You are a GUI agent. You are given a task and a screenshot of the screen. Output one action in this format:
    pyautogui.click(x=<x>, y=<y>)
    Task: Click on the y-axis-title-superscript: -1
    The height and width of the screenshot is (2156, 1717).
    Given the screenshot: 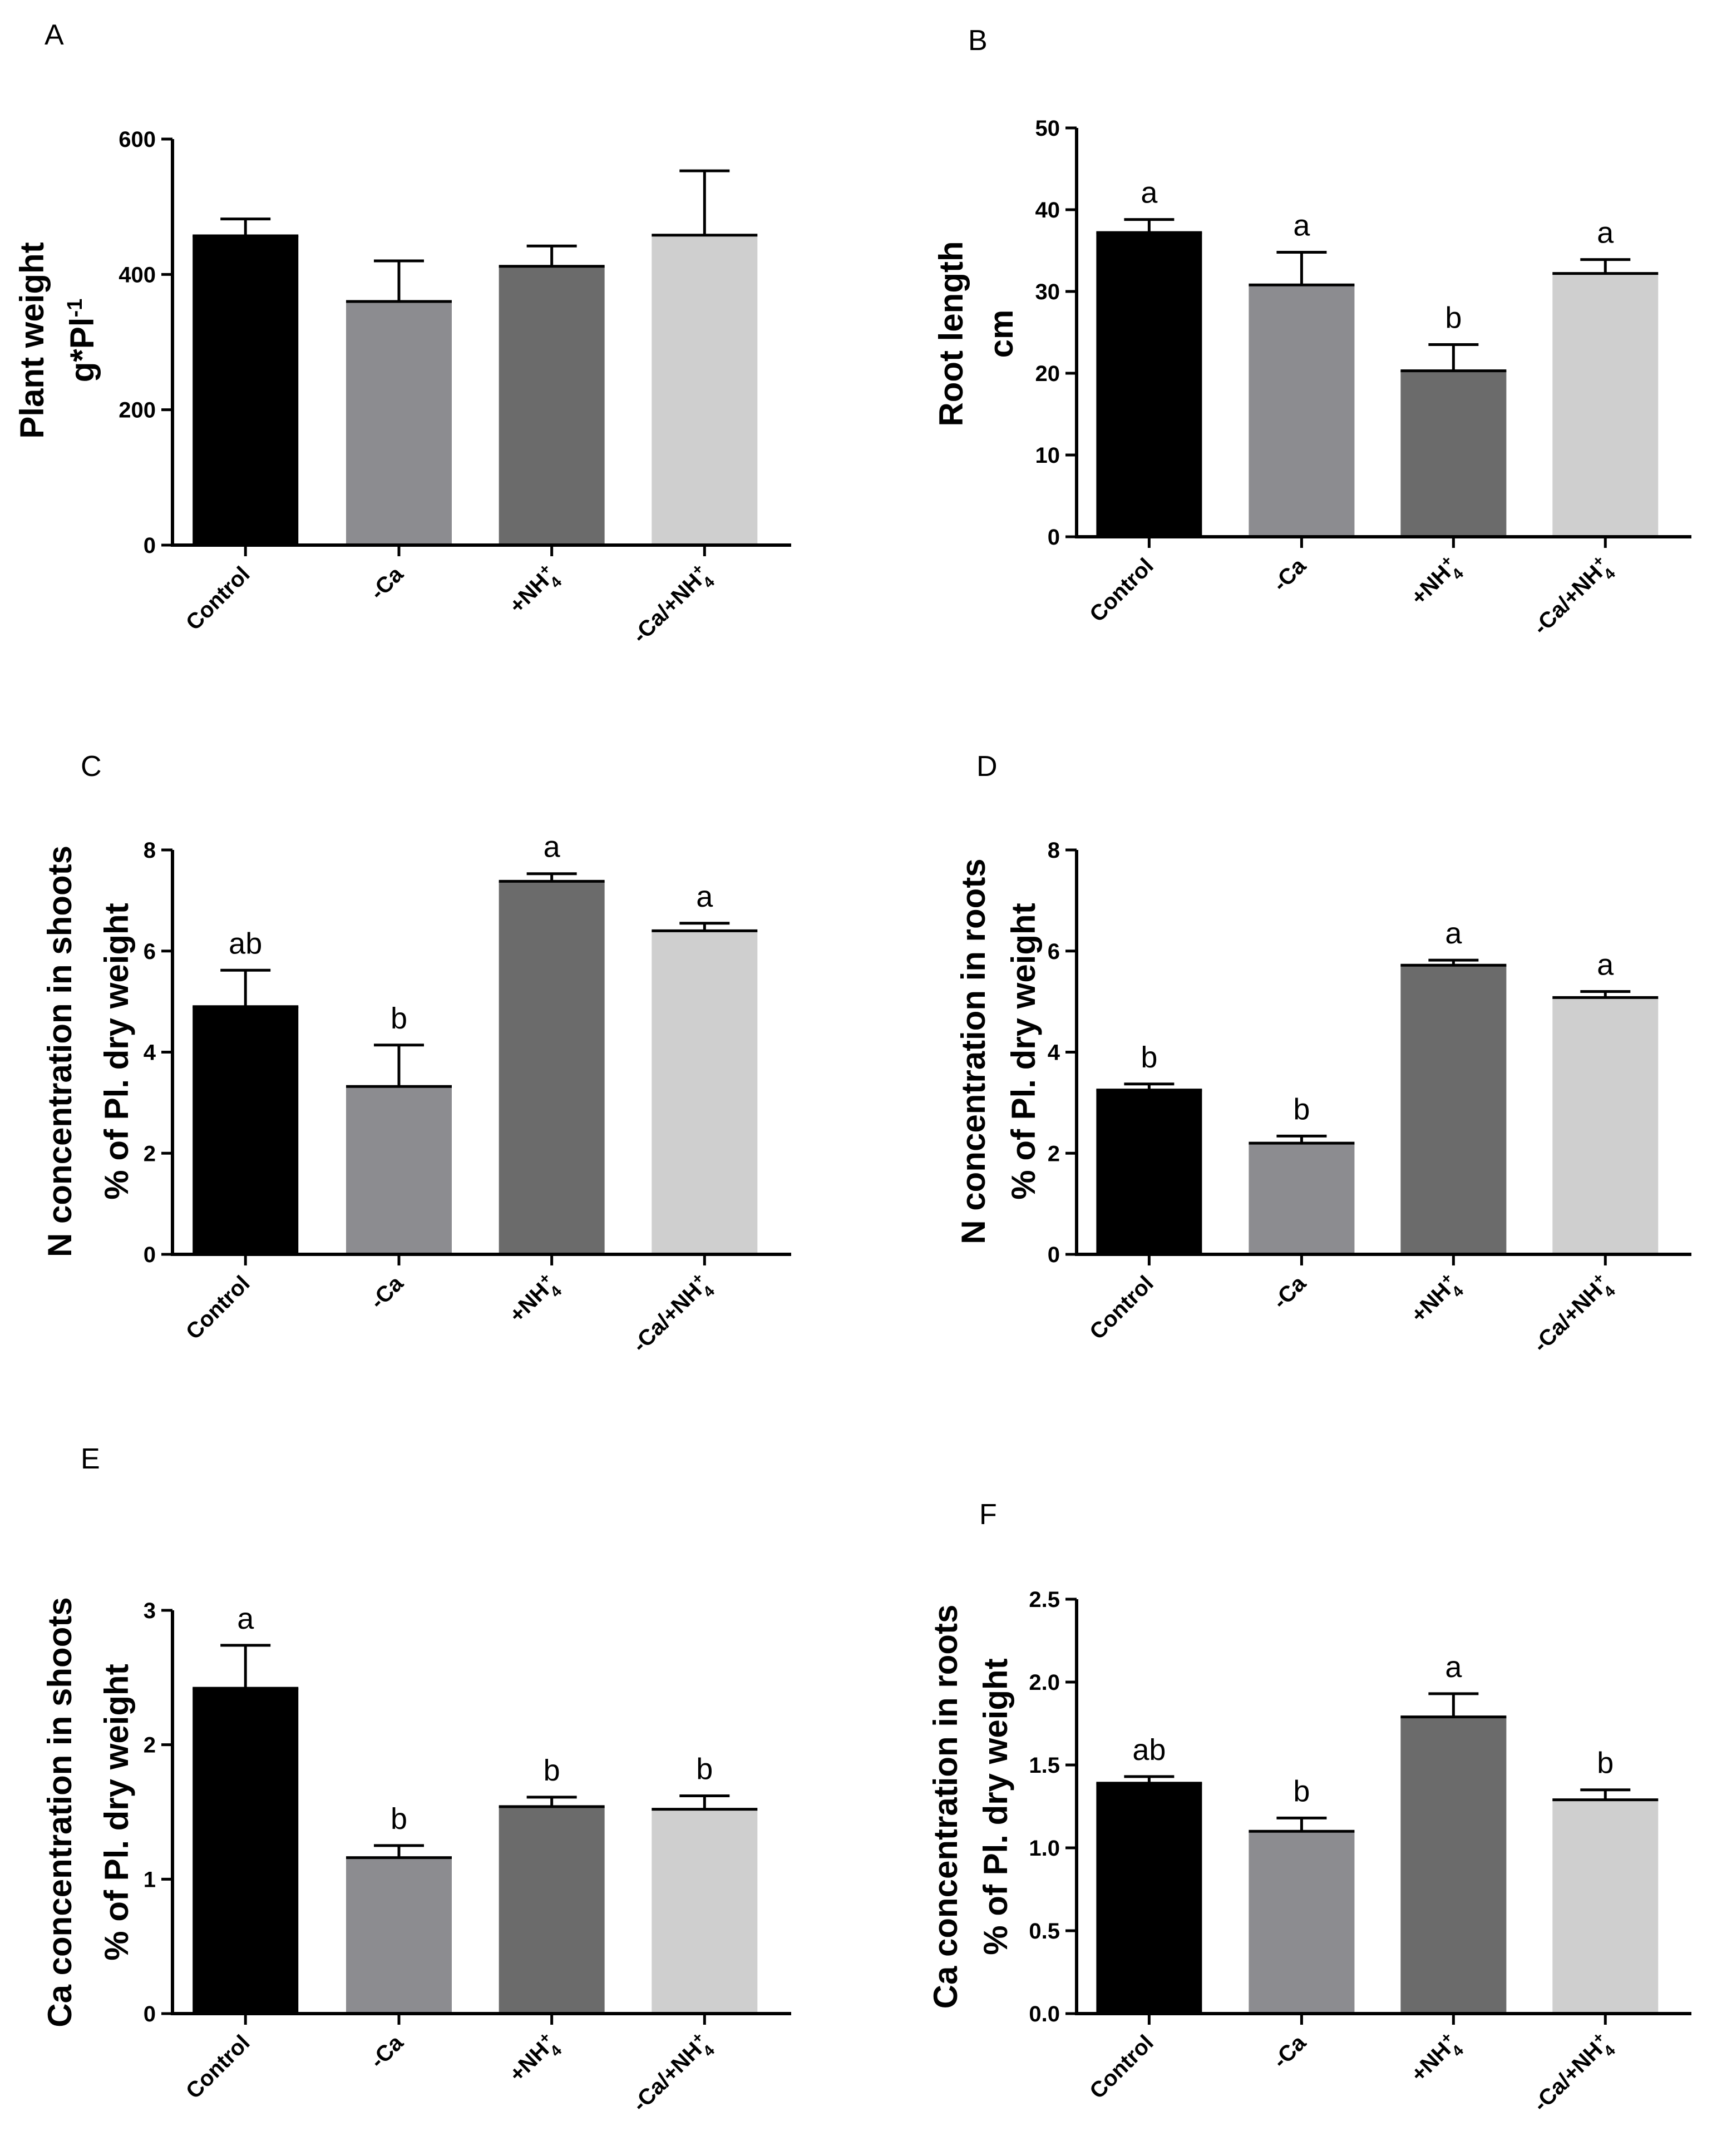 What is the action you would take?
    pyautogui.click(x=75, y=308)
    